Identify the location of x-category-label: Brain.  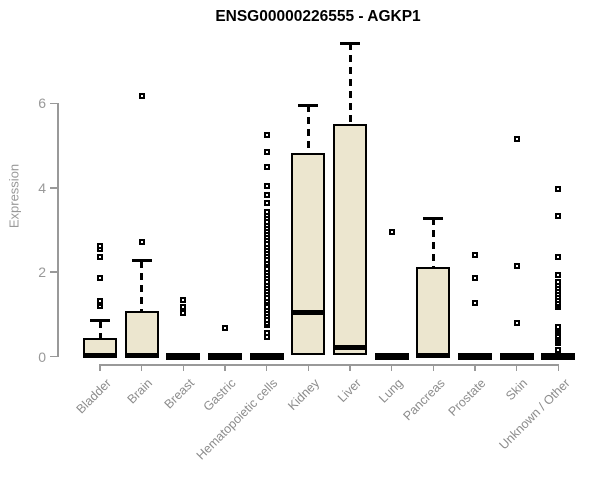
(140, 391).